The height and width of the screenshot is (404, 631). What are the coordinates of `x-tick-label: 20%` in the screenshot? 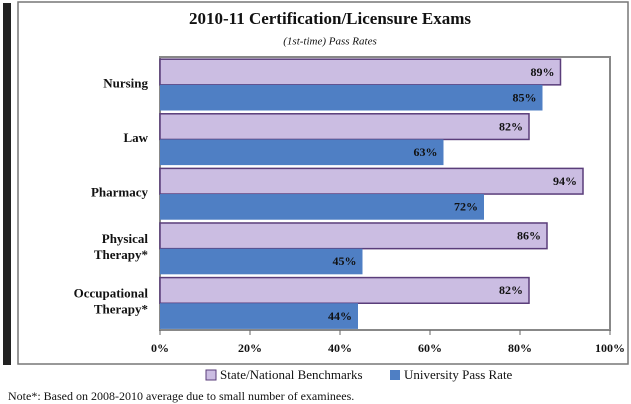 It's located at (250, 348).